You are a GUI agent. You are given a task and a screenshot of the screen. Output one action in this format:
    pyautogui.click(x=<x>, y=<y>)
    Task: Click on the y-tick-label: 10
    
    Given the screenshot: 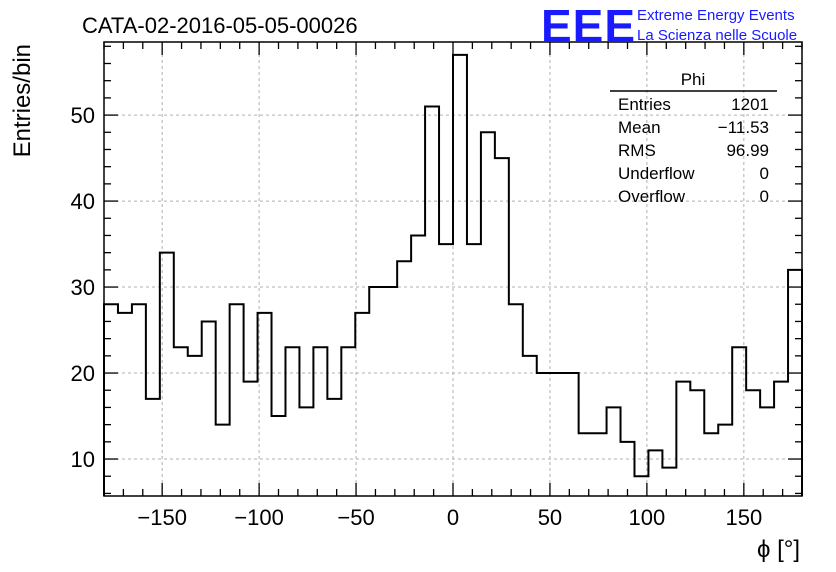 What is the action you would take?
    pyautogui.click(x=83, y=459)
    